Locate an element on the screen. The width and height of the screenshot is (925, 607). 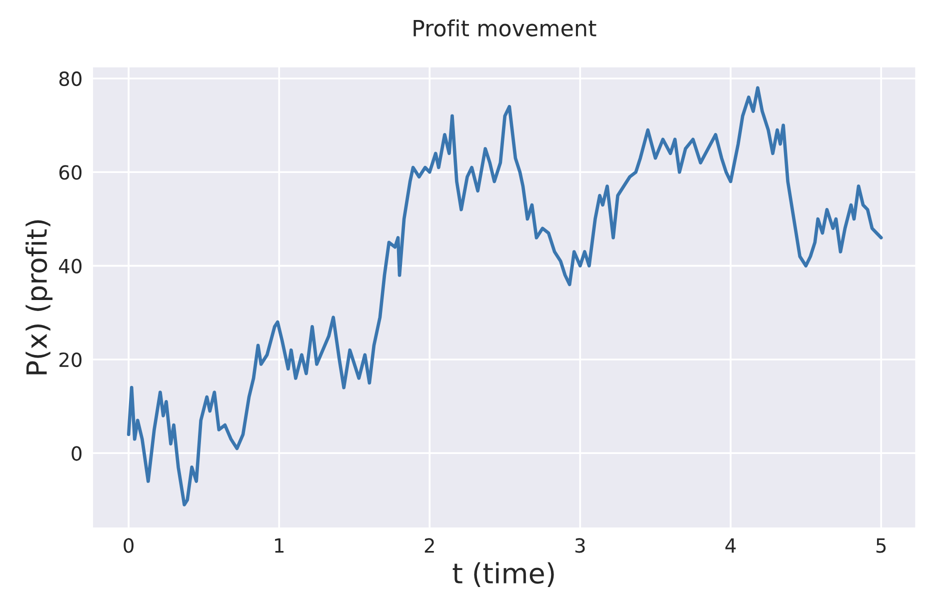
x-tick-label: 3 is located at coordinates (580, 545).